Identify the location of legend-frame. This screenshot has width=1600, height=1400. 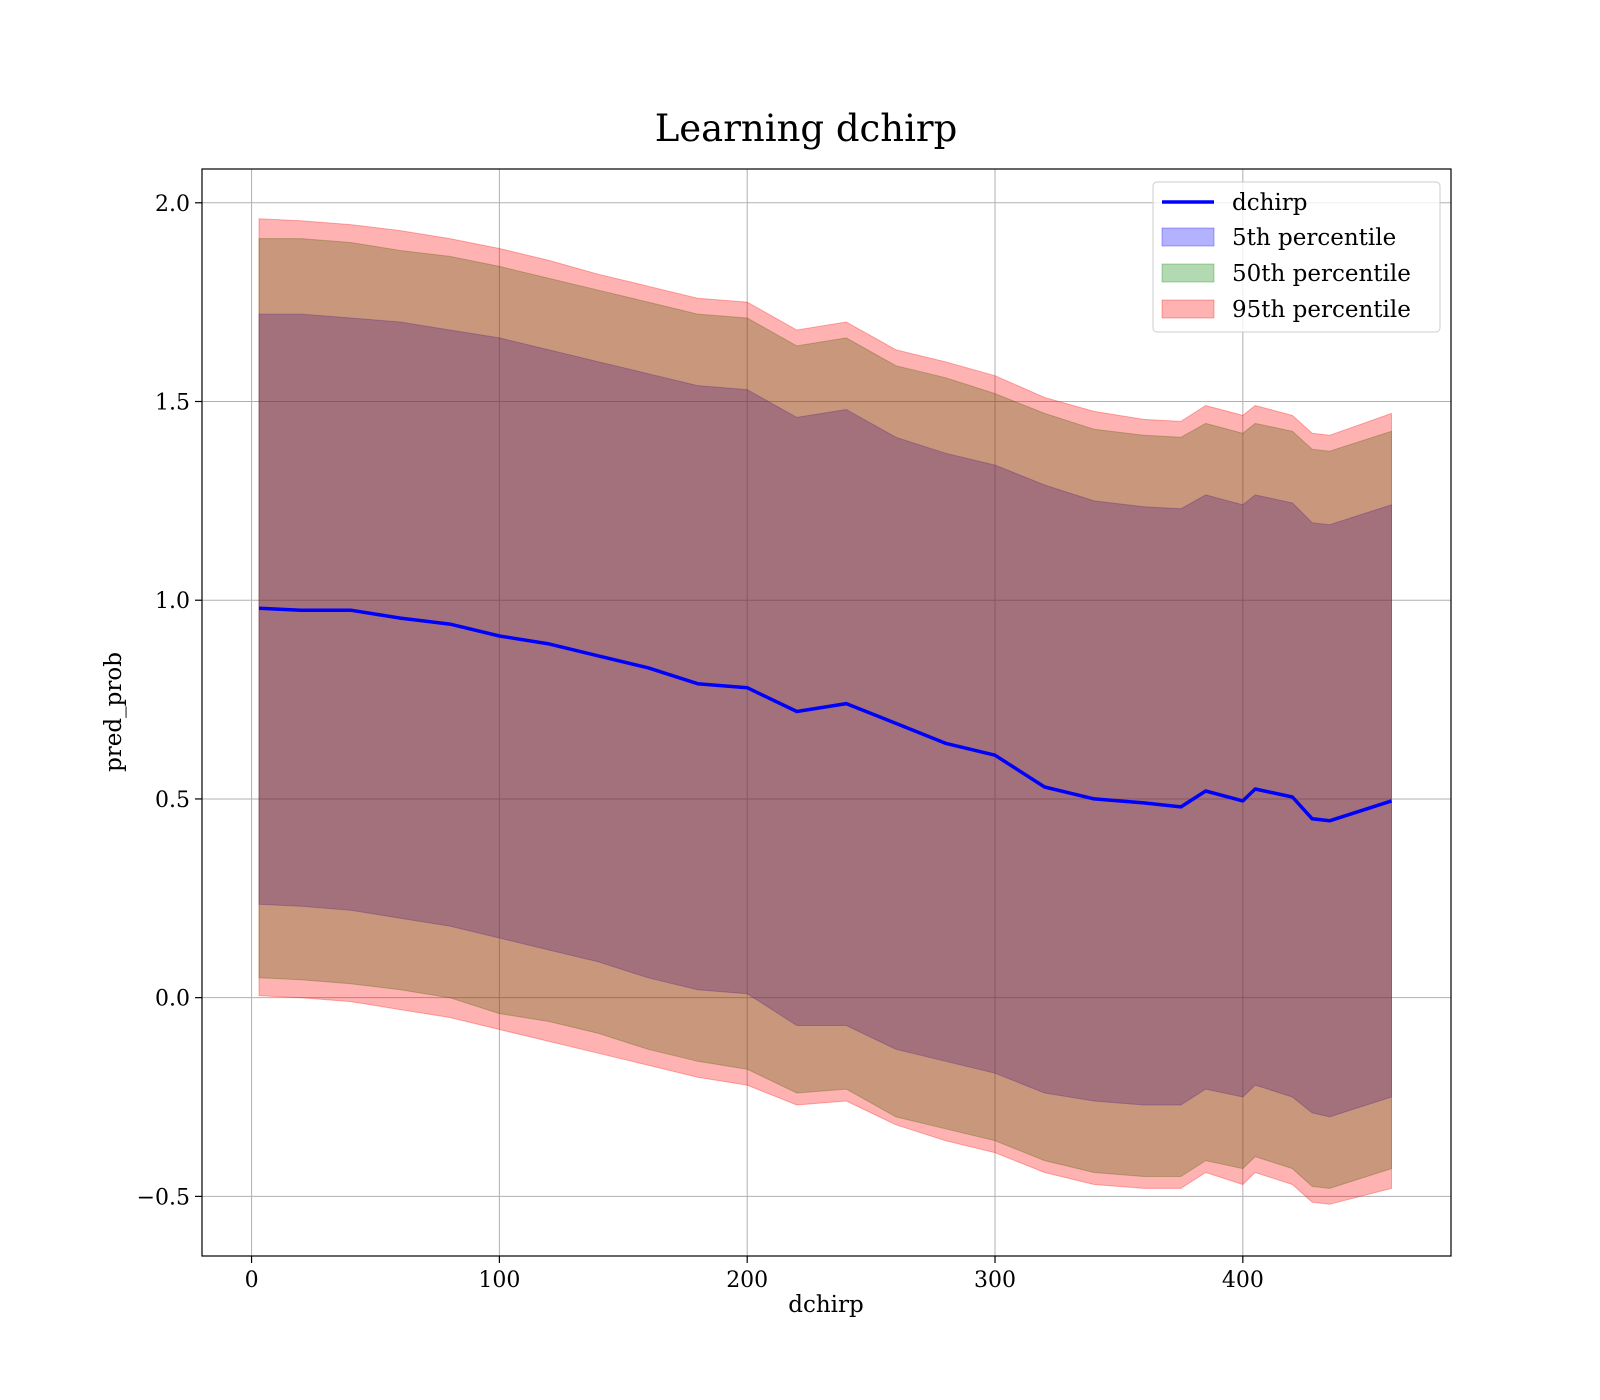
(1296, 257).